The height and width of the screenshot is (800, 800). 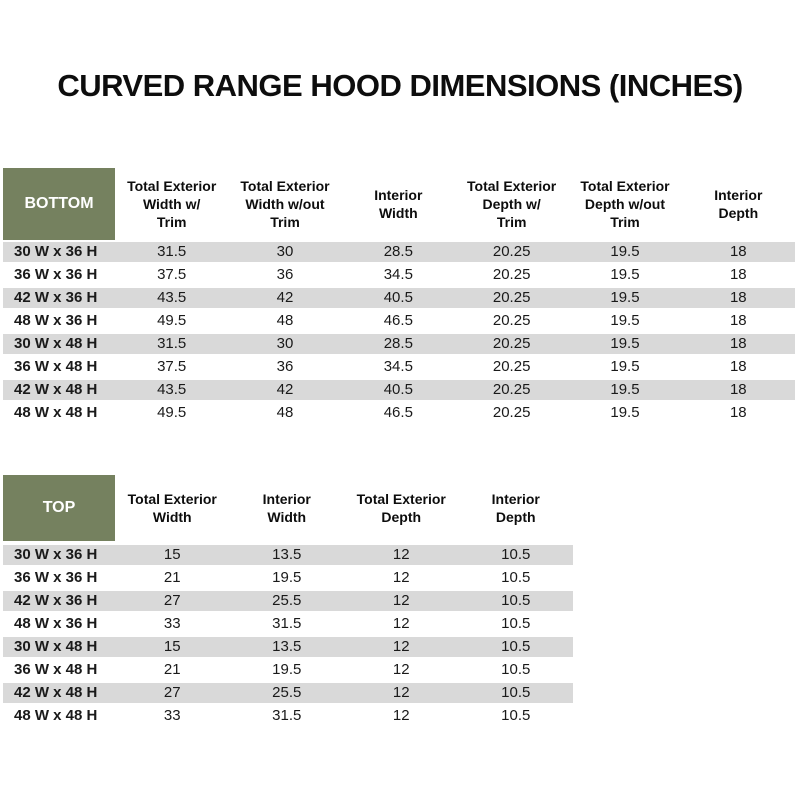 I want to click on column-header-bottom-5: Interior Depth, so click(x=738, y=204).